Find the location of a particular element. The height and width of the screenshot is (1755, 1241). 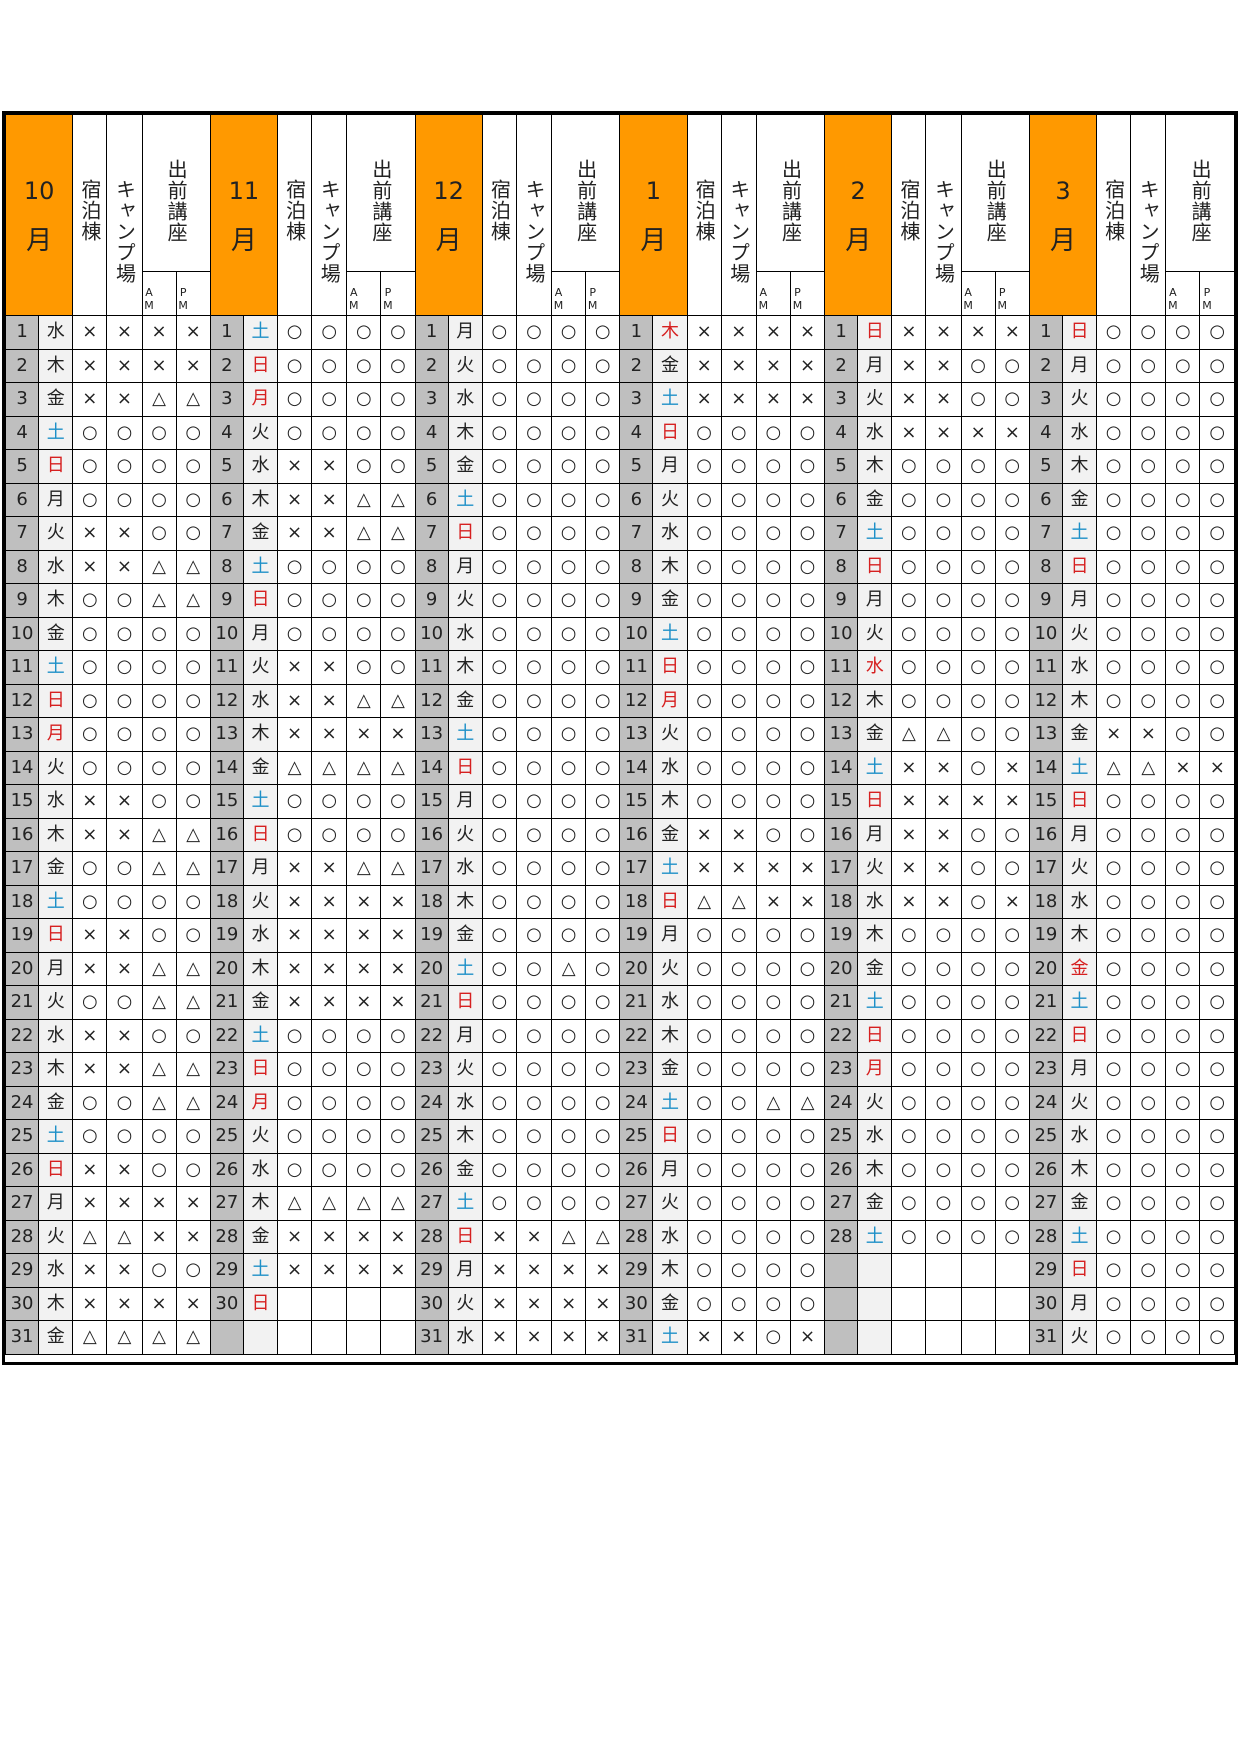

day-number: 4 is located at coordinates (1045, 432).